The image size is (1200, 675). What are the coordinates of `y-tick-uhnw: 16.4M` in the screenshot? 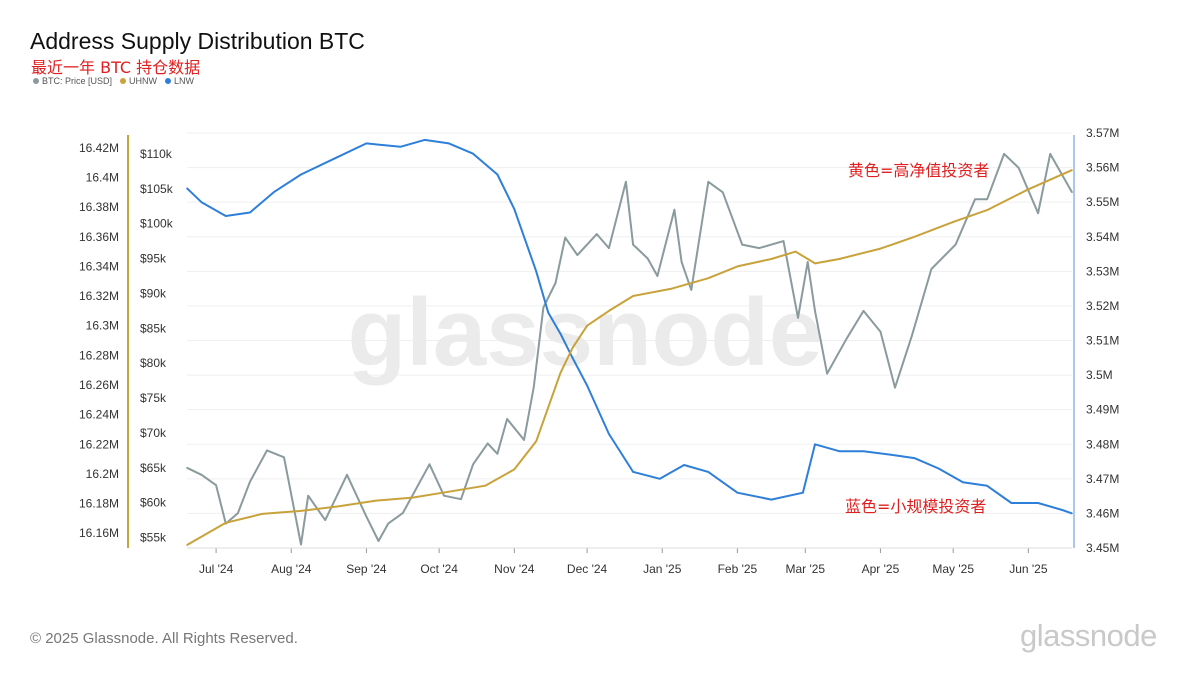 It's located at (102, 177).